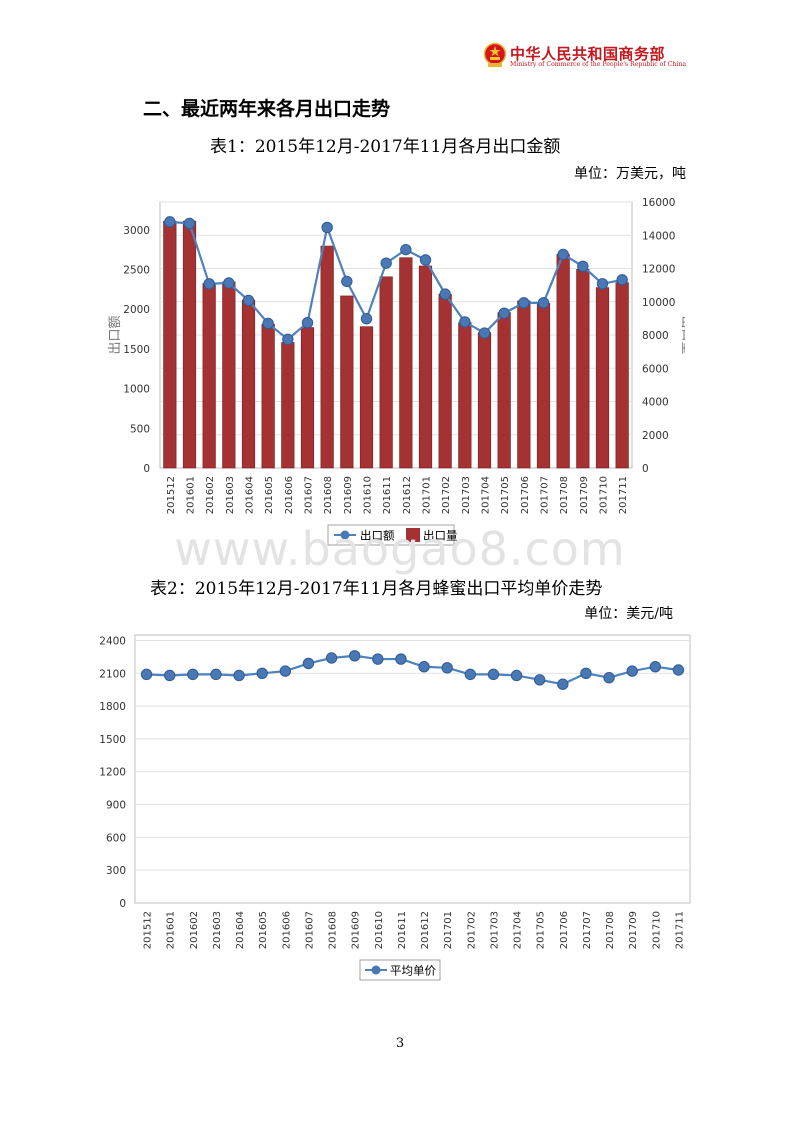 This screenshot has width=800, height=1131. I want to click on y-tick-label: 0, so click(122, 904).